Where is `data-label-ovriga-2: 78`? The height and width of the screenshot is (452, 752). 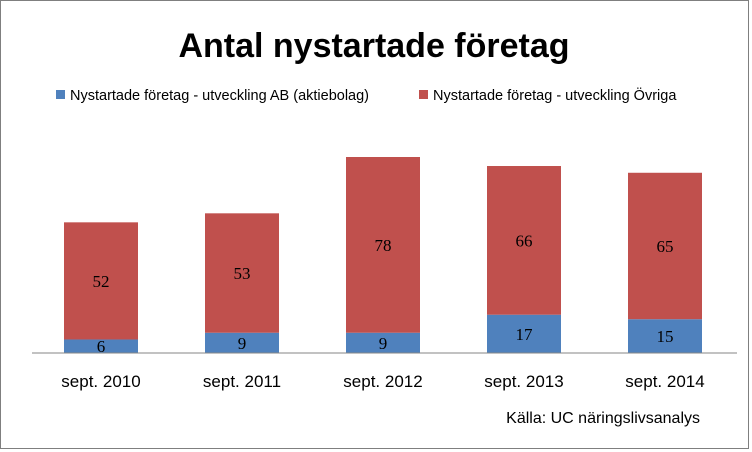
data-label-ovriga-2: 78 is located at coordinates (383, 245).